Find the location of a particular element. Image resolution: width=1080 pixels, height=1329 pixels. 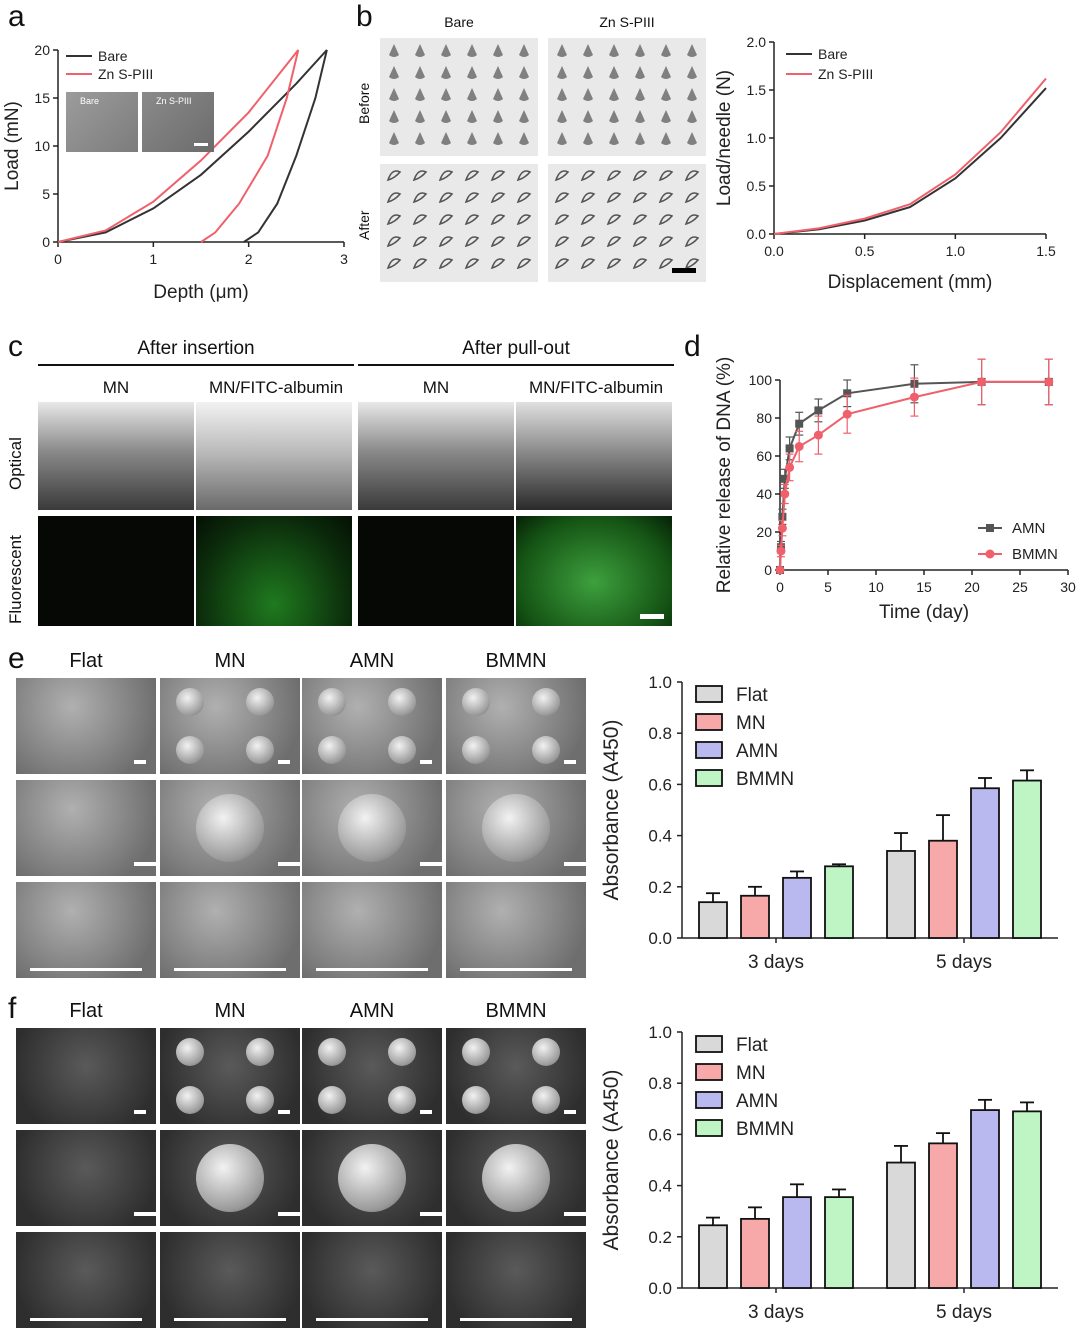

x-tick-label: 20 is located at coordinates (972, 587).